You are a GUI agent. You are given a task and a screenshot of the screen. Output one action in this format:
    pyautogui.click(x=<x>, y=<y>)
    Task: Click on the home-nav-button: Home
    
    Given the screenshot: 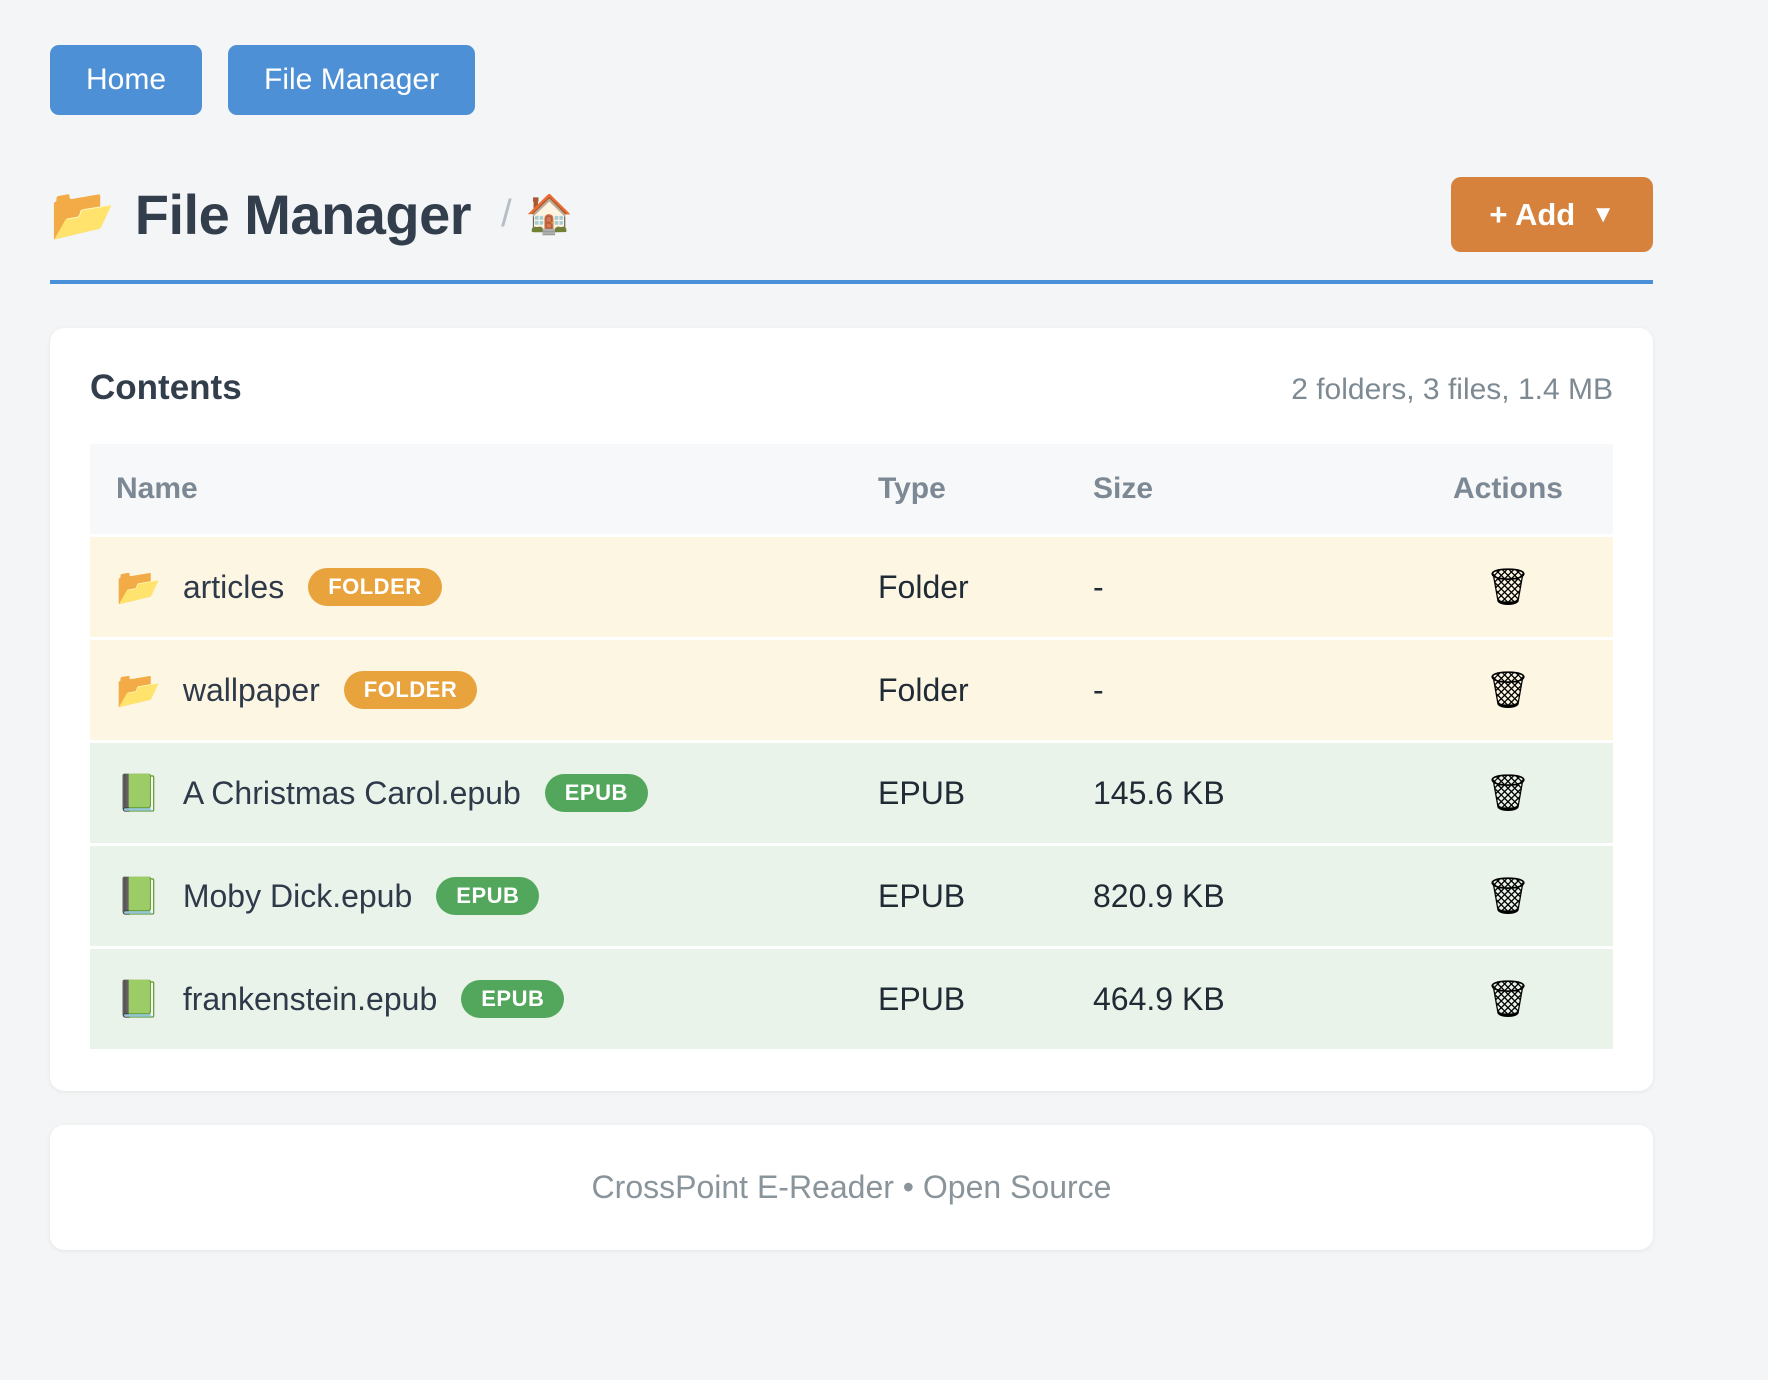 What is the action you would take?
    pyautogui.click(x=126, y=80)
    